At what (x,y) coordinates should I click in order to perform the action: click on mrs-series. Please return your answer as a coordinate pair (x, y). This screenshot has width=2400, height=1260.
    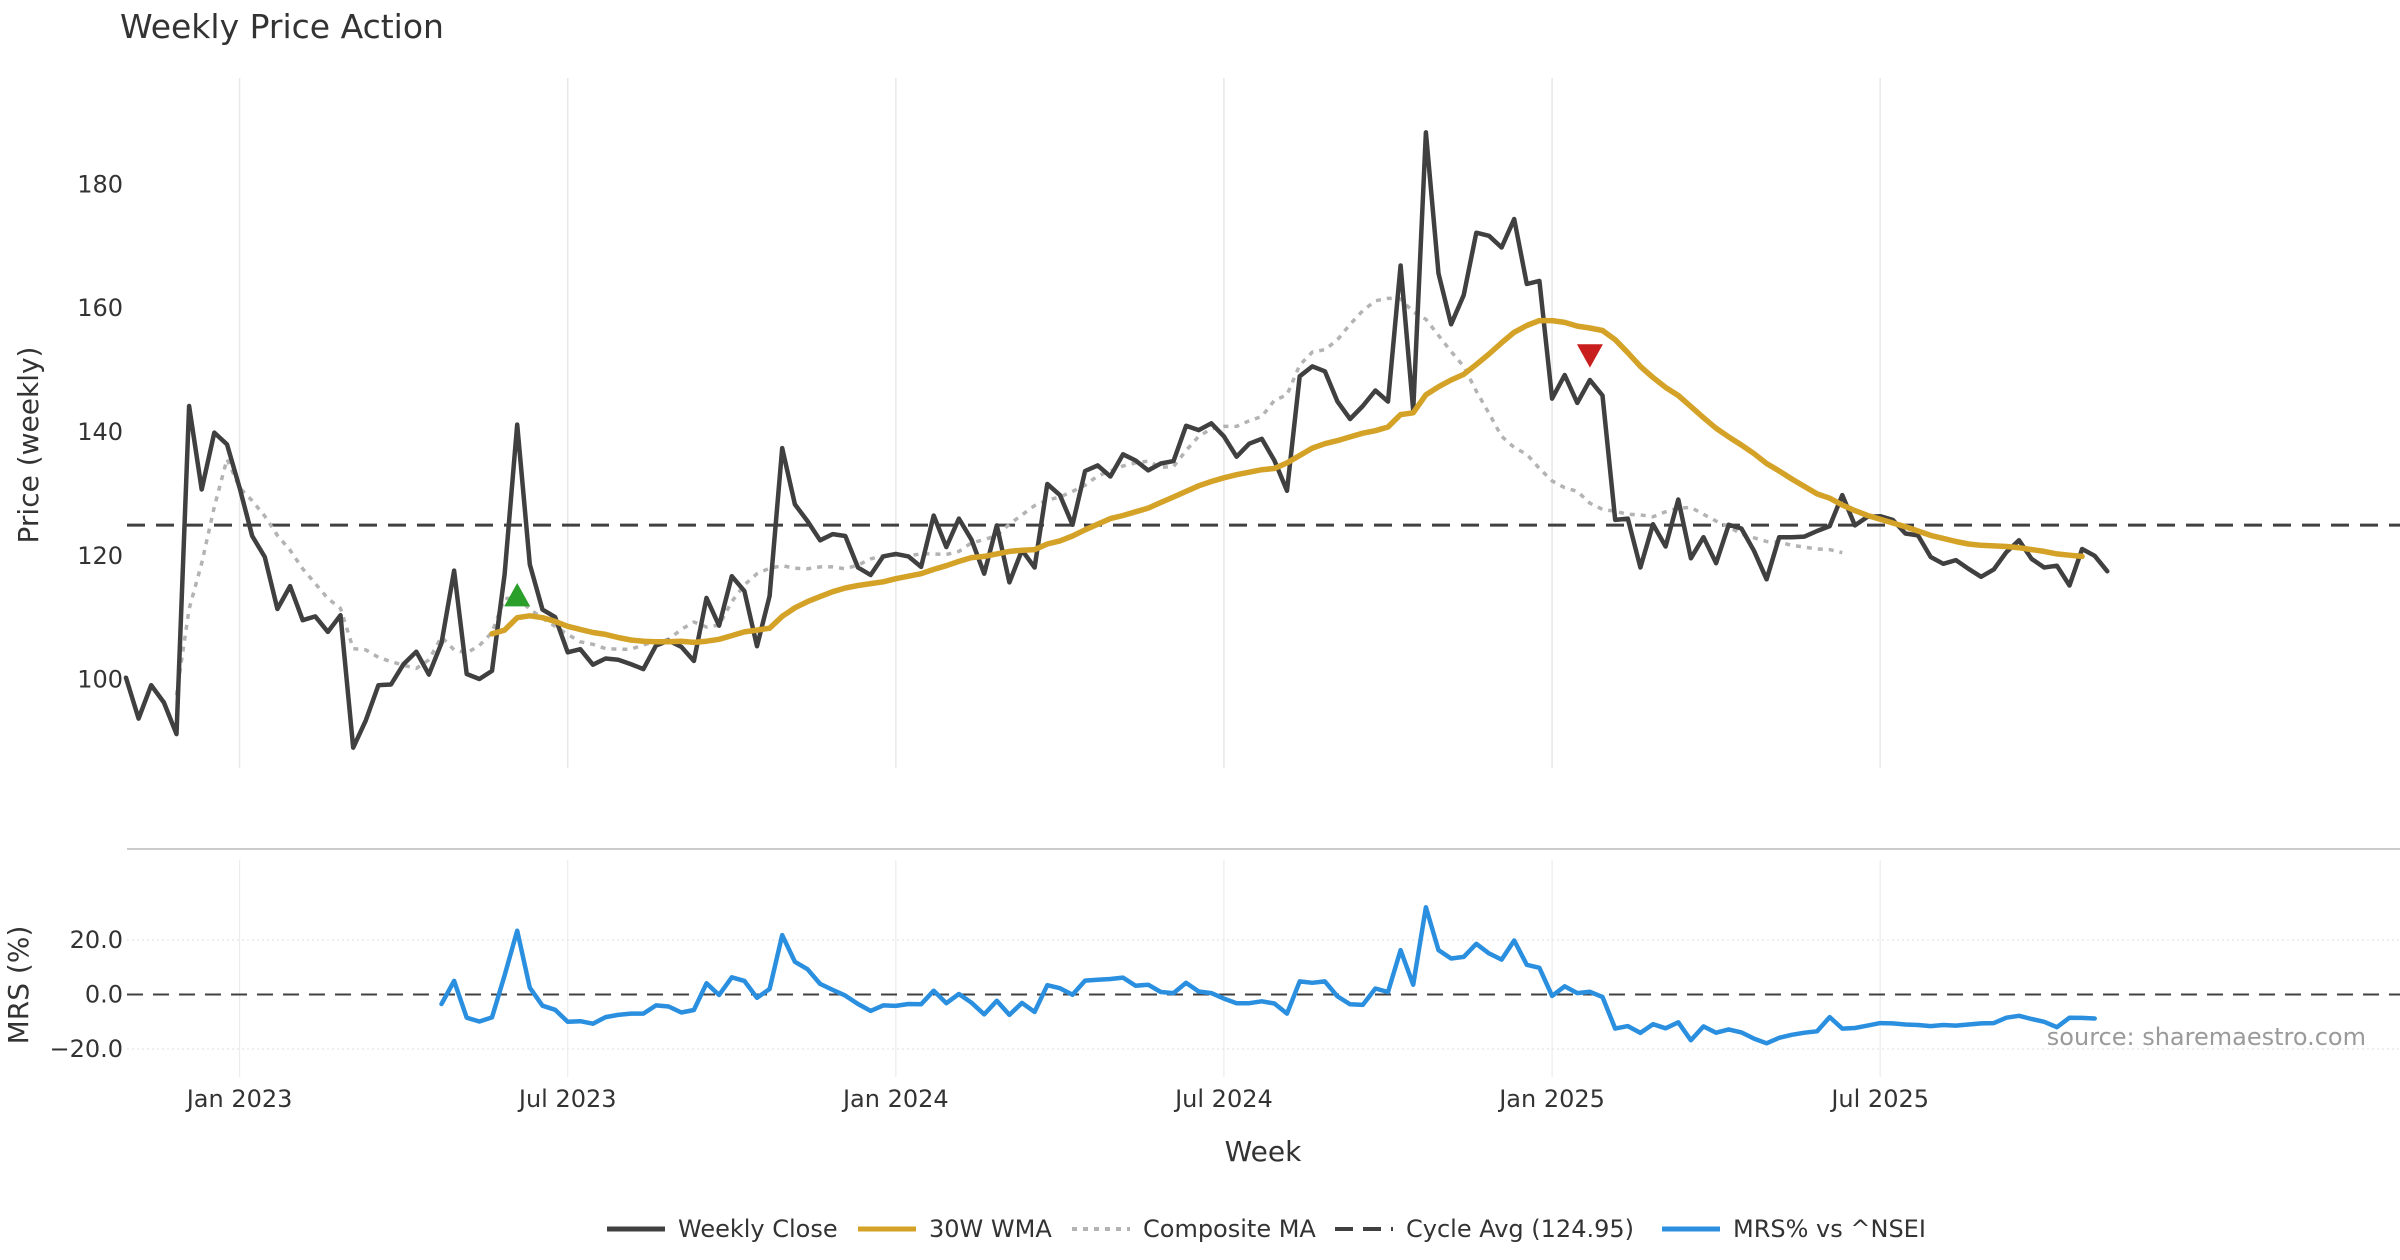
    Looking at the image, I should click on (1268, 975).